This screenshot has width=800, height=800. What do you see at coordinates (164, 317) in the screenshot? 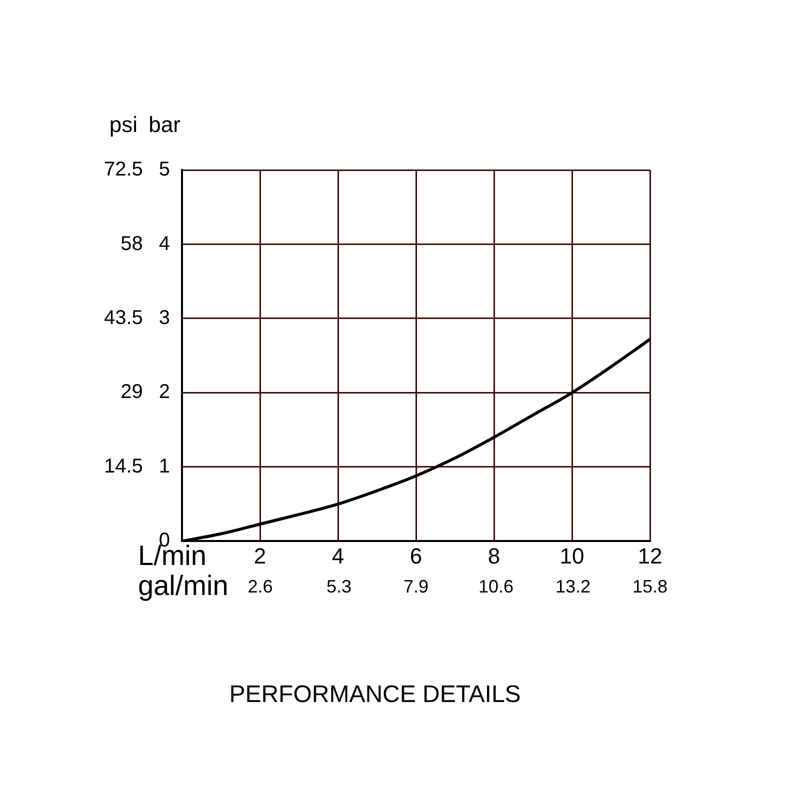
I see `y-tick-label: 3` at bounding box center [164, 317].